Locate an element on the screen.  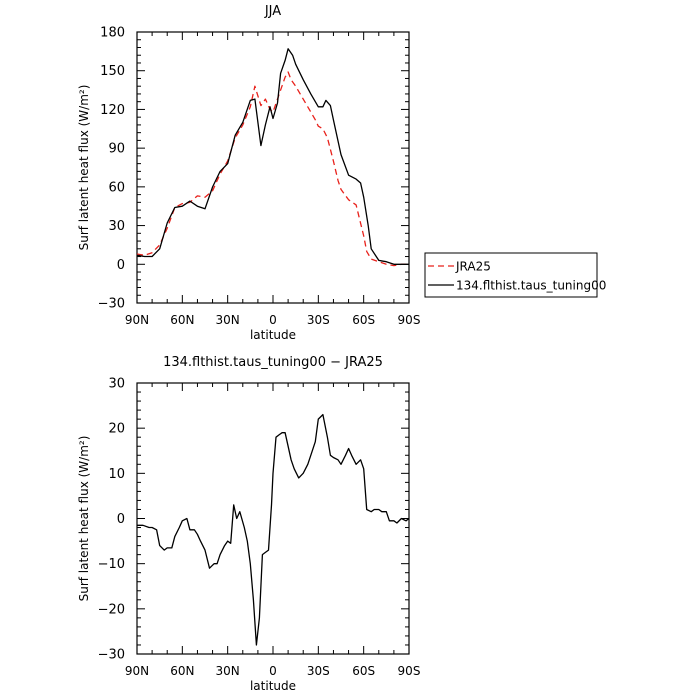
y-tick-label: 60 is located at coordinates (116, 187).